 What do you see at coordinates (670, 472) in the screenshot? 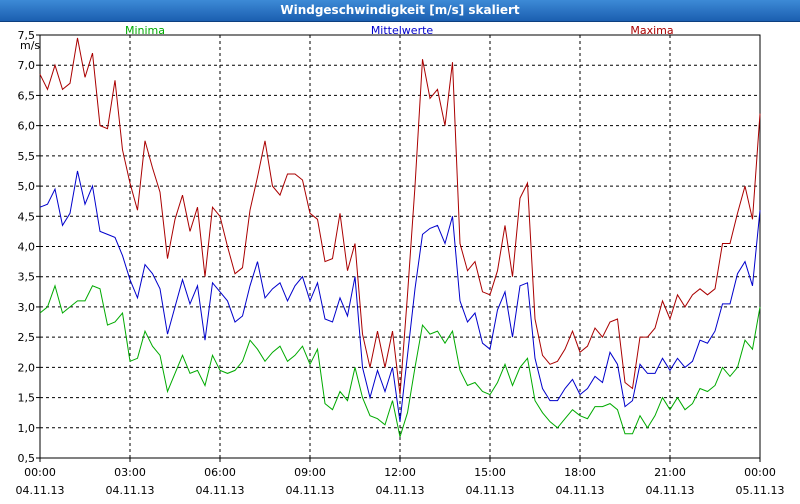
I see `x-tick-time-label: 21:00` at bounding box center [670, 472].